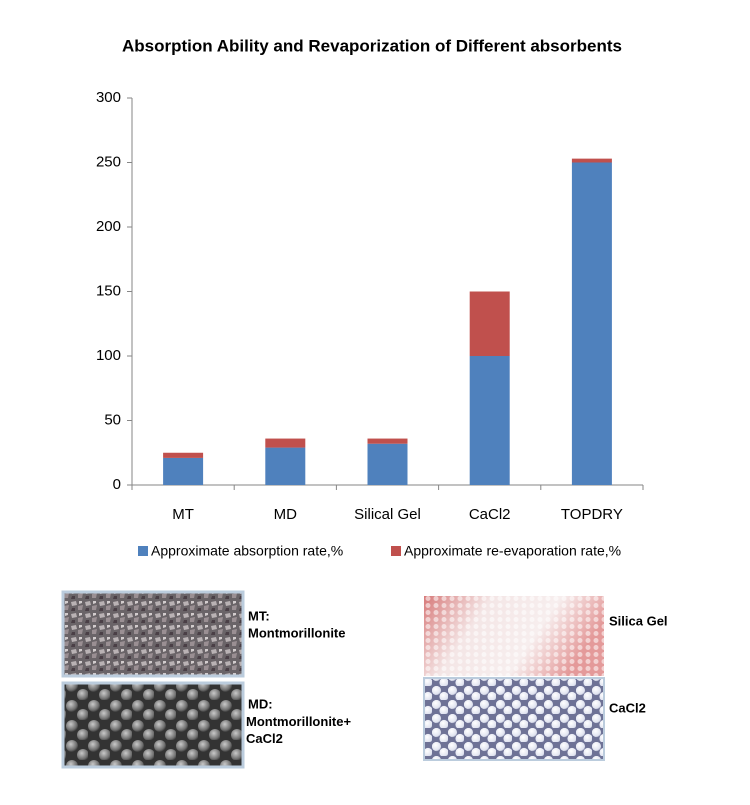 The height and width of the screenshot is (805, 750). Describe the element at coordinates (638, 620) in the screenshot. I see `sample-label: Silica Gel` at that location.